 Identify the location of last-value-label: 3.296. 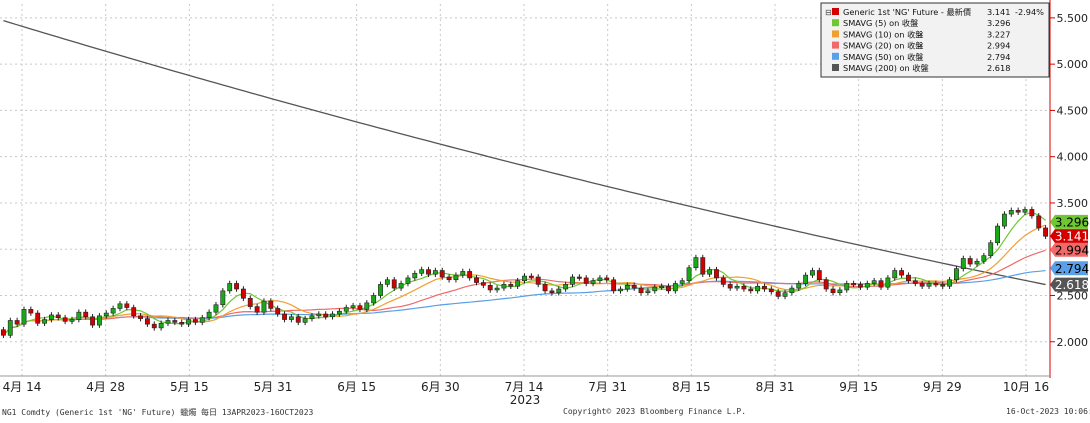
(1072, 222).